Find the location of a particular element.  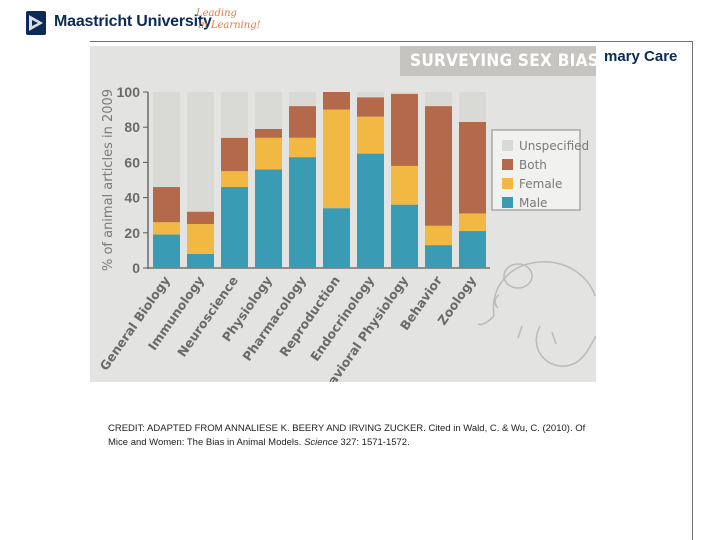

category-label: Neuroscience is located at coordinates (207, 316).